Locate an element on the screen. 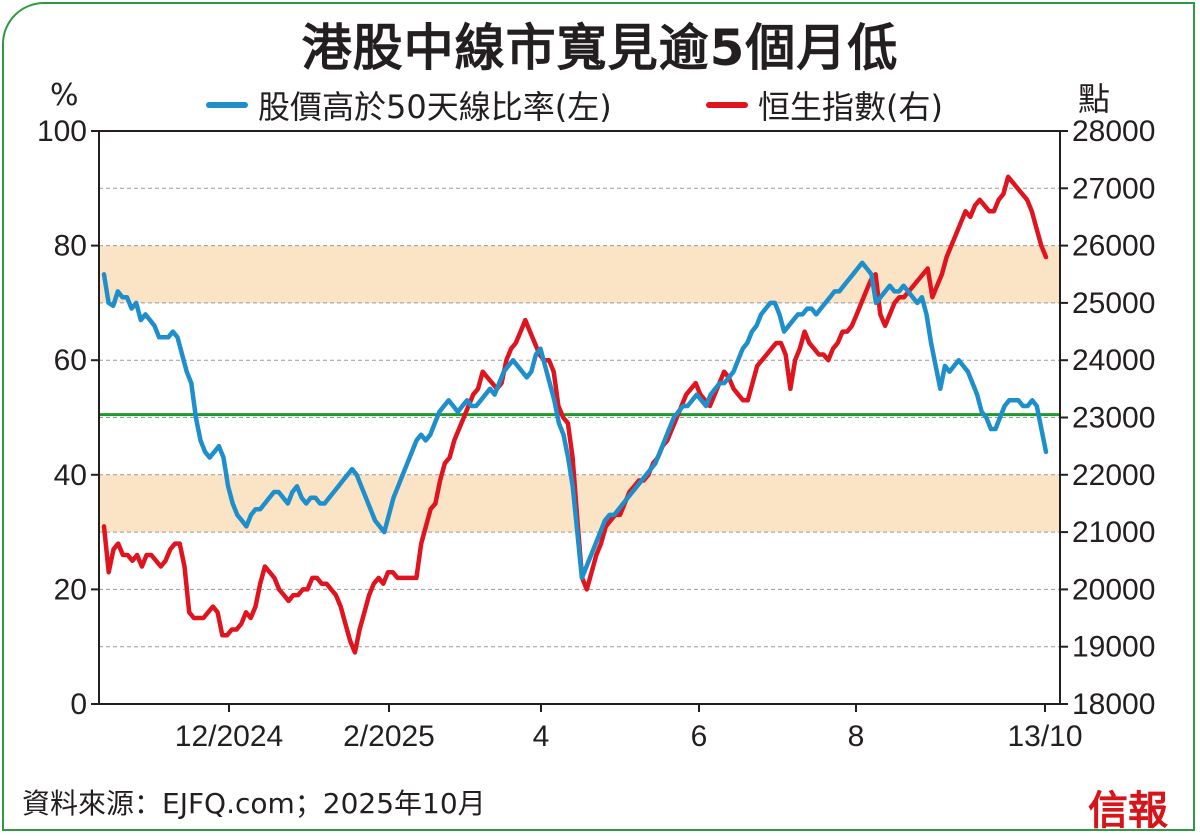 Image resolution: width=1200 pixels, height=836 pixels. legend-label-breadth: 股價高於50天線比率(左) is located at coordinates (435, 107).